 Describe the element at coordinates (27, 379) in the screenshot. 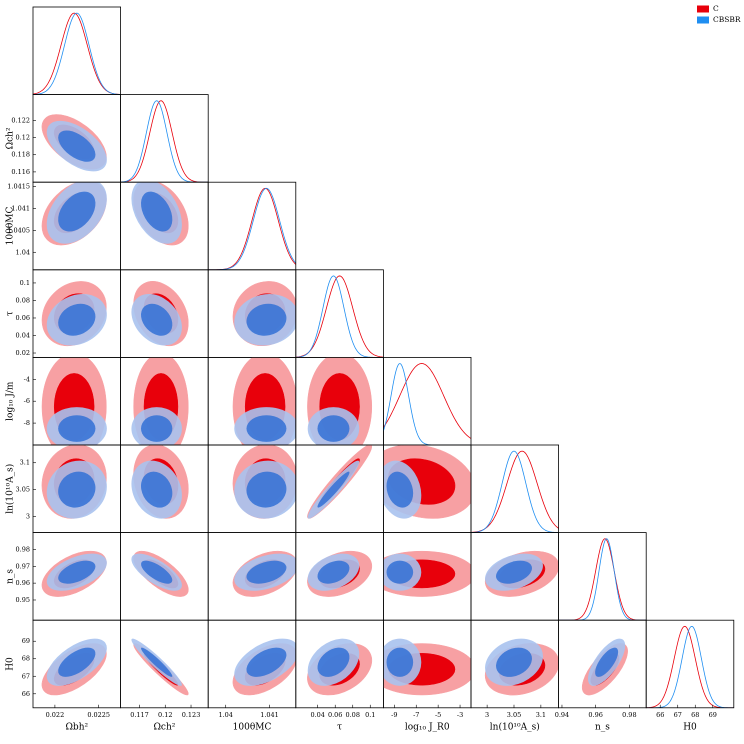

I see `y-tick-label: -4` at that location.